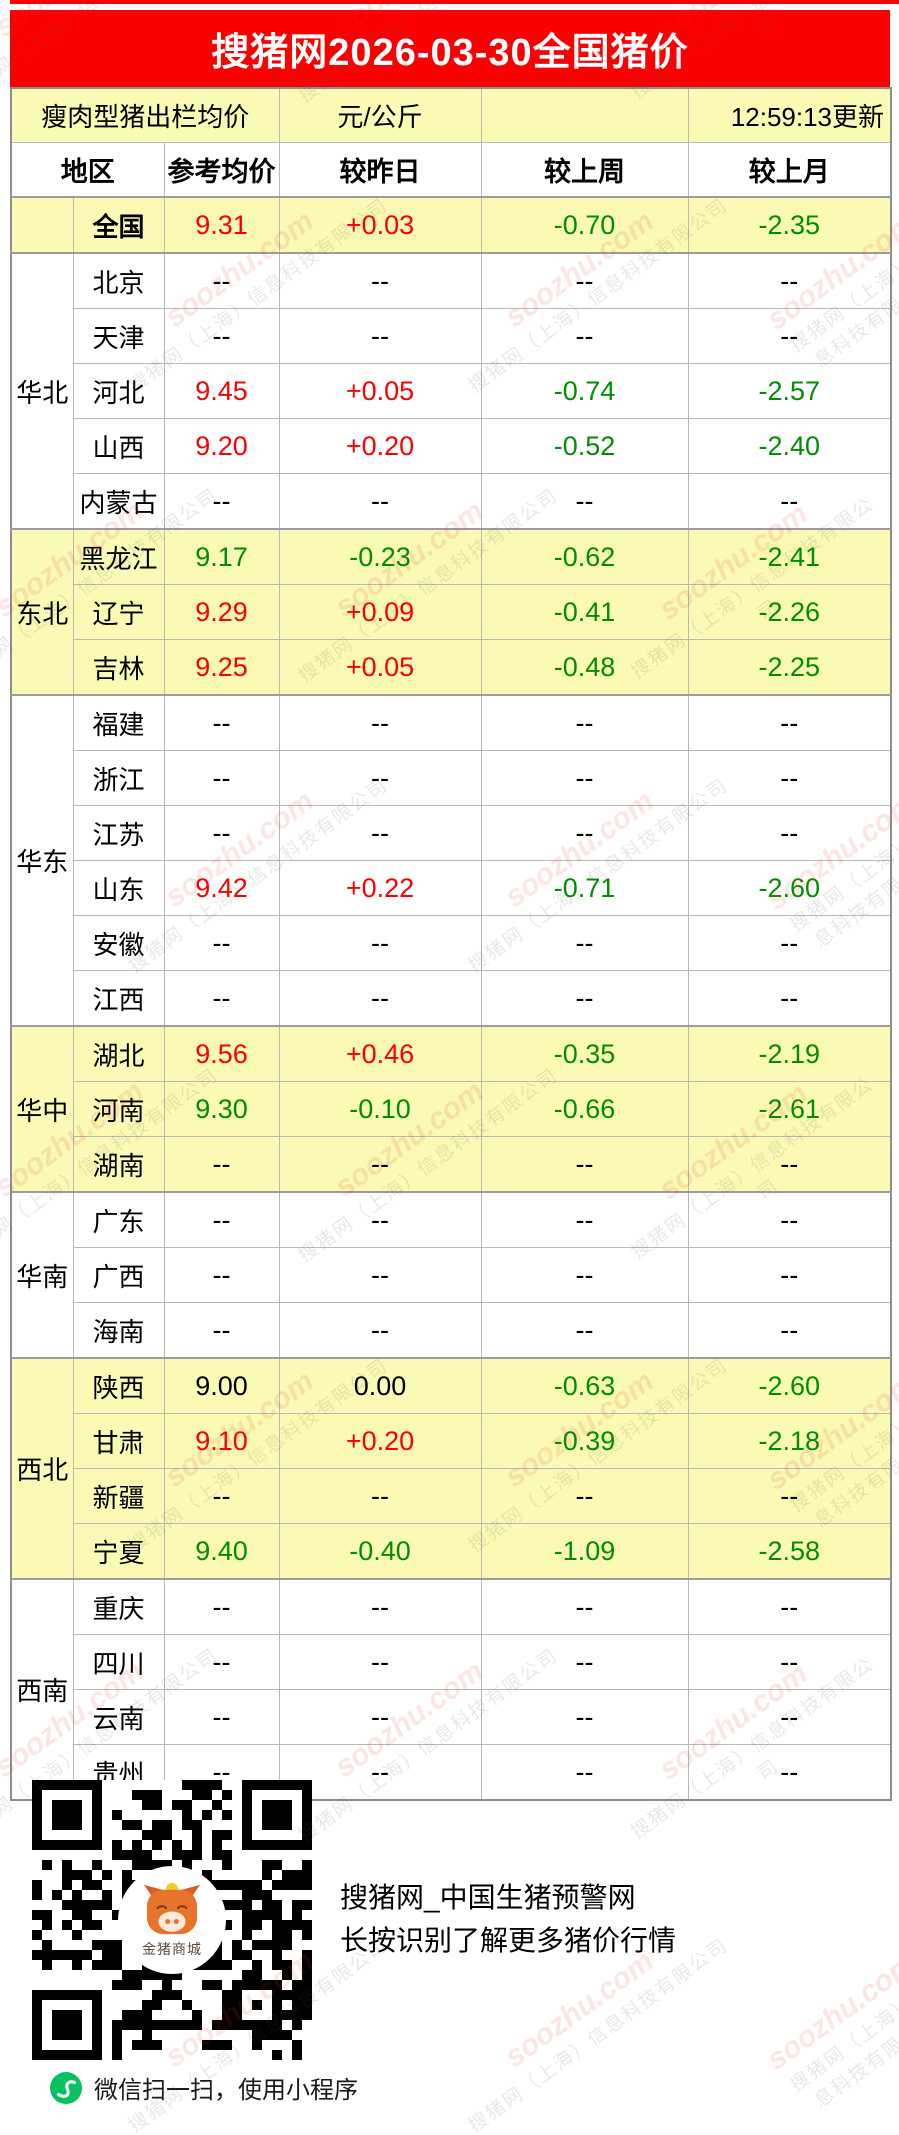 The height and width of the screenshot is (2135, 899). Describe the element at coordinates (118, 1551) in the screenshot. I see `province-cell: 宁夏` at that location.